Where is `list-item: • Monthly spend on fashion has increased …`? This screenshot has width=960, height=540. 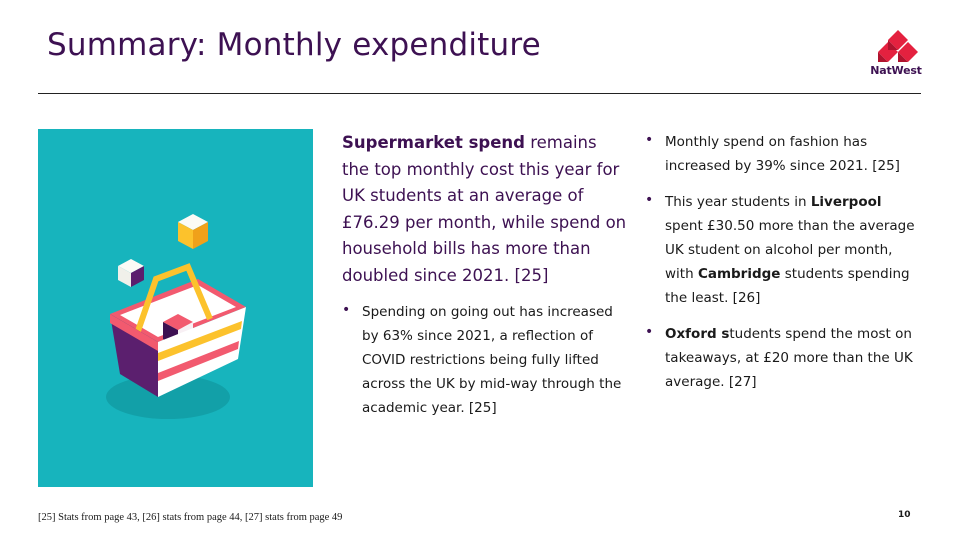
list-item: • Monthly spend on fashion has increased … is located at coordinates (782, 154).